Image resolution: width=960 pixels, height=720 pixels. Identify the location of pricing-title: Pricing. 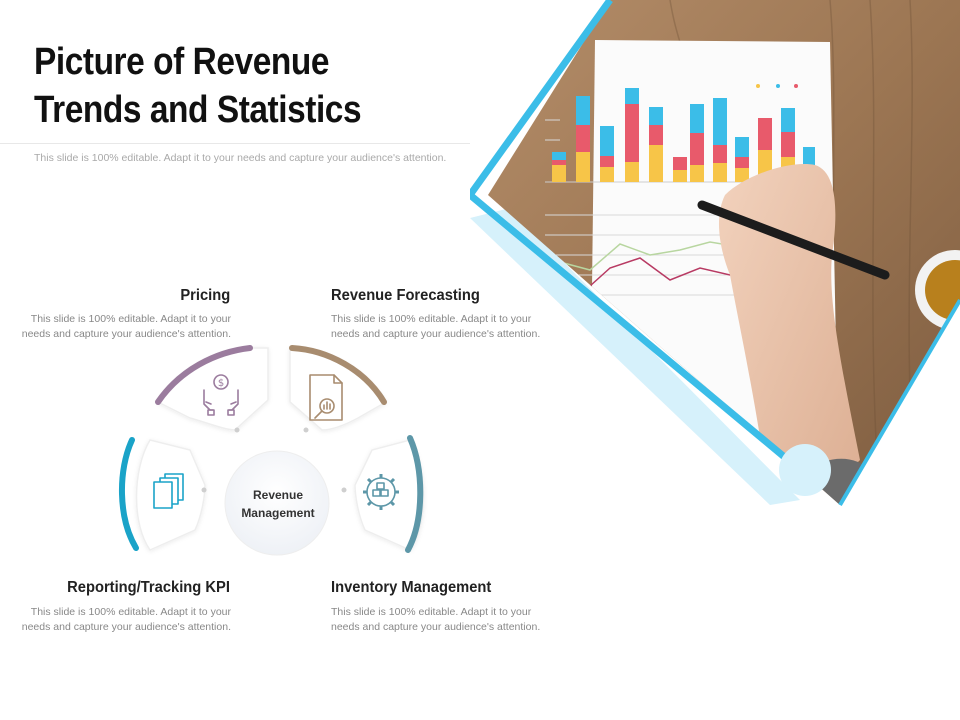
(205, 295).